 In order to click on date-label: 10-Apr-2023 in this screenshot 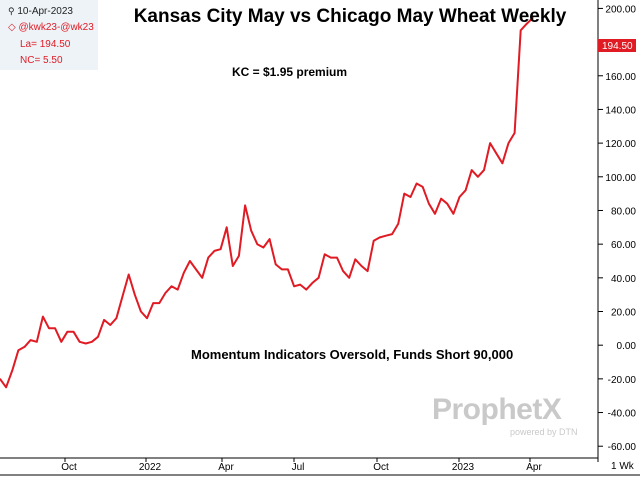, I will do `click(45, 11)`.